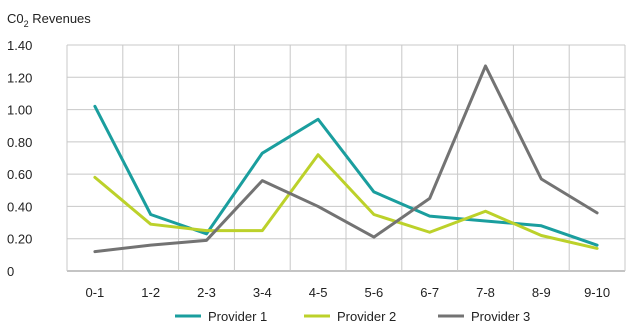 The width and height of the screenshot is (637, 325). I want to click on legend: Provider 1 Provider 2 Provider 3, so click(352, 316).